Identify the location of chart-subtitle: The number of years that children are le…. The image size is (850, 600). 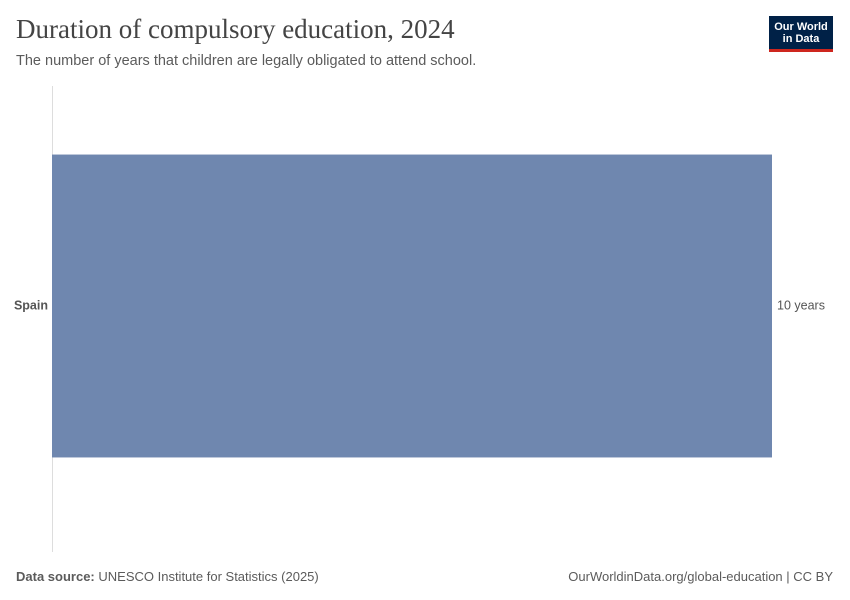
(246, 61).